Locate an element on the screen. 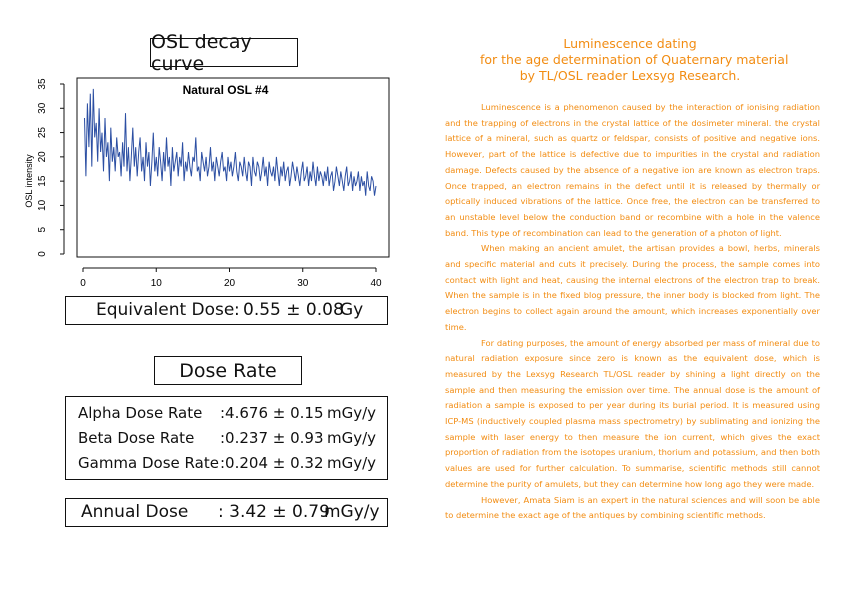  equivalent-dose-colon: : is located at coordinates (237, 310).